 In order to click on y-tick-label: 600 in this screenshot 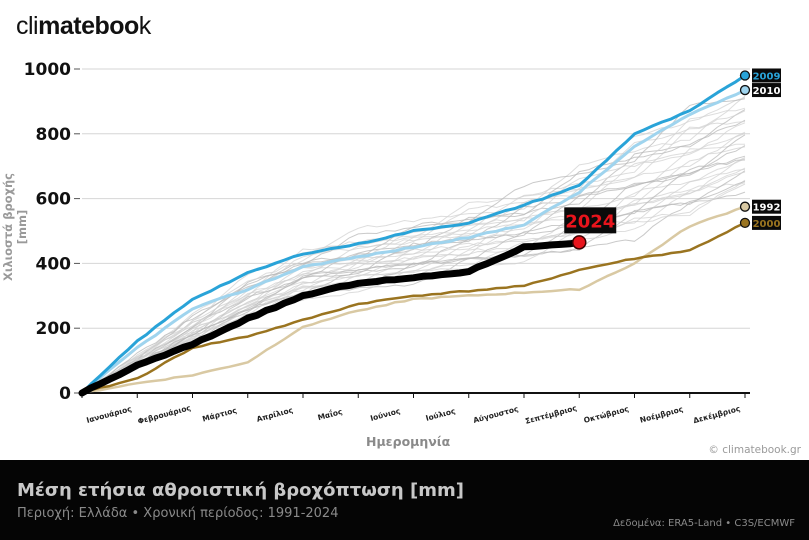, I will do `click(54, 200)`.